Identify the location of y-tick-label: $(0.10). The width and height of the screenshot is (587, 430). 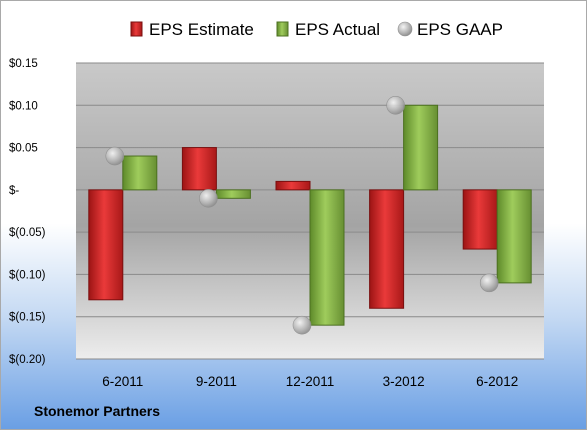
(27, 275).